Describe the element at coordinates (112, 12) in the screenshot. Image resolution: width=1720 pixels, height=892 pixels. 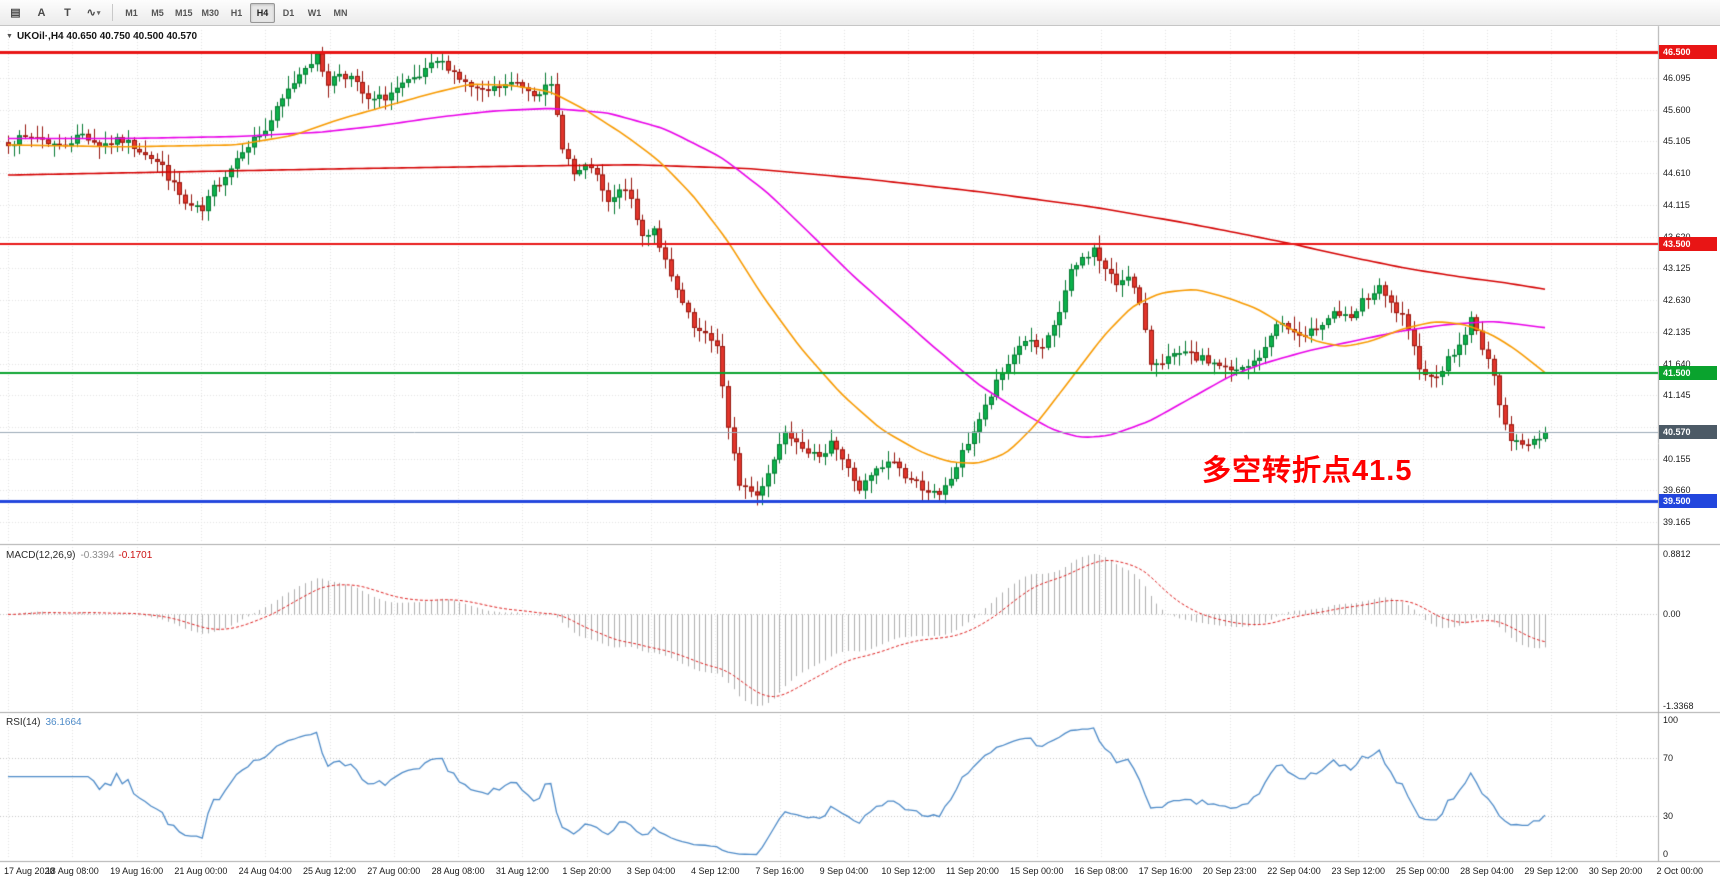
I see `toolbar-separator` at that location.